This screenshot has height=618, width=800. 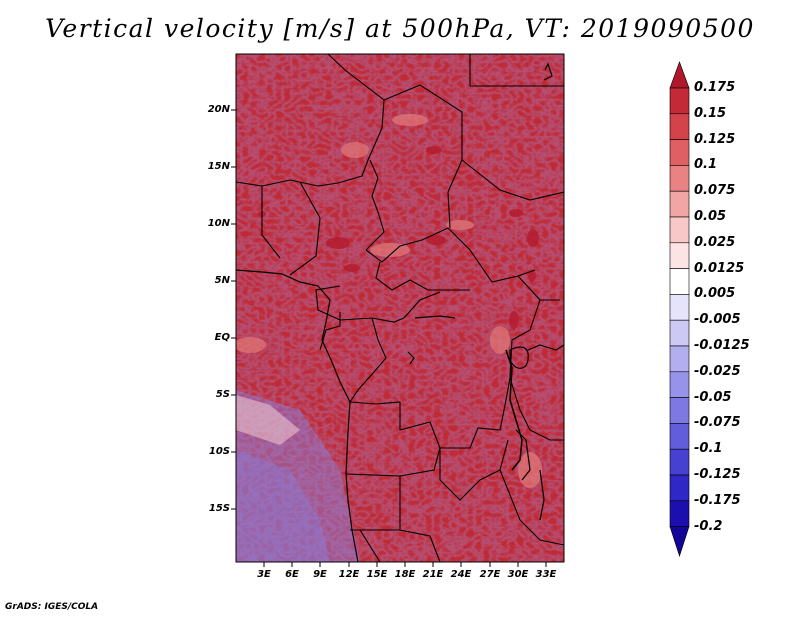 What do you see at coordinates (222, 280) in the screenshot?
I see `lat-label-5n: 5N` at bounding box center [222, 280].